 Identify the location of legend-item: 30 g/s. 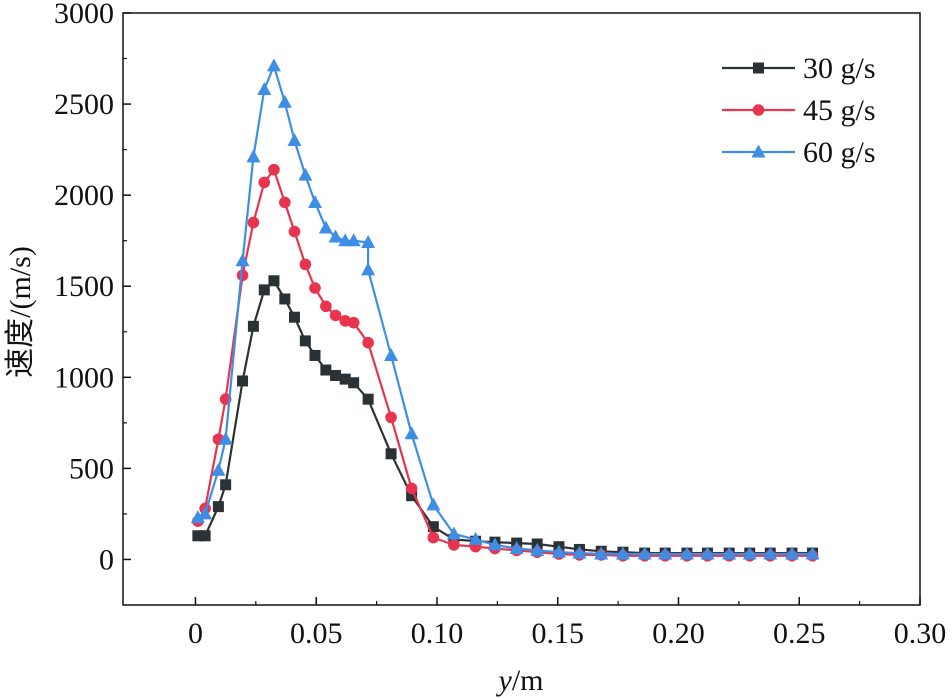
(799, 68).